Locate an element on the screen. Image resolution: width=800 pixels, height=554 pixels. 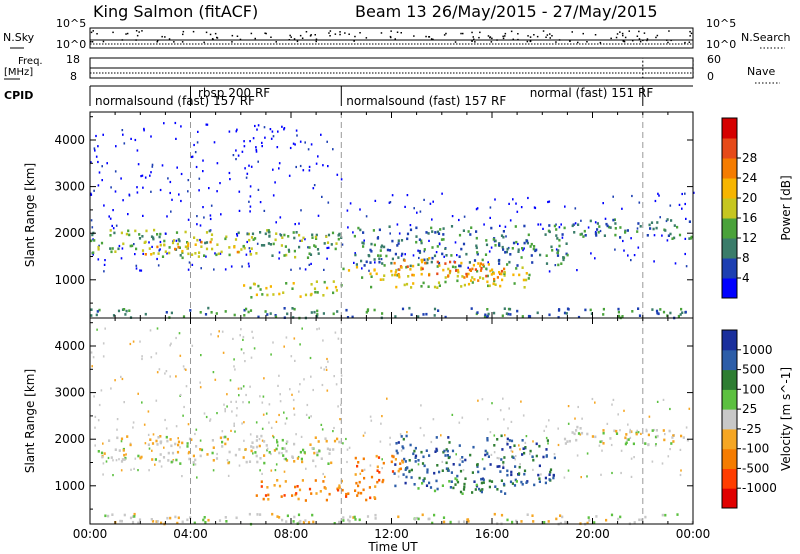
cpid-segment-label: normal (fast) 151 RF is located at coordinates (592, 93).